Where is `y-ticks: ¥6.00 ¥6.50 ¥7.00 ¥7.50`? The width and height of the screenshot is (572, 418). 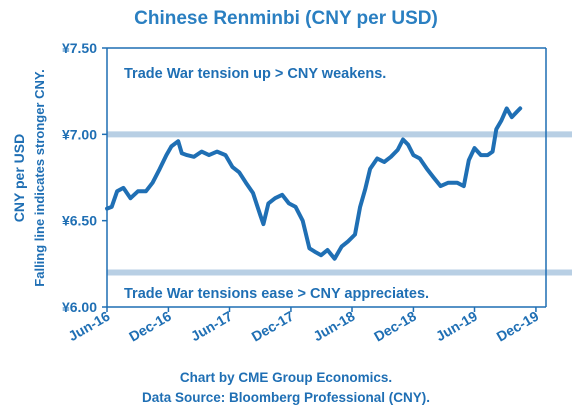
y-ticks: ¥6.00 ¥6.50 ¥7.00 ¥7.50 is located at coordinates (84, 177).